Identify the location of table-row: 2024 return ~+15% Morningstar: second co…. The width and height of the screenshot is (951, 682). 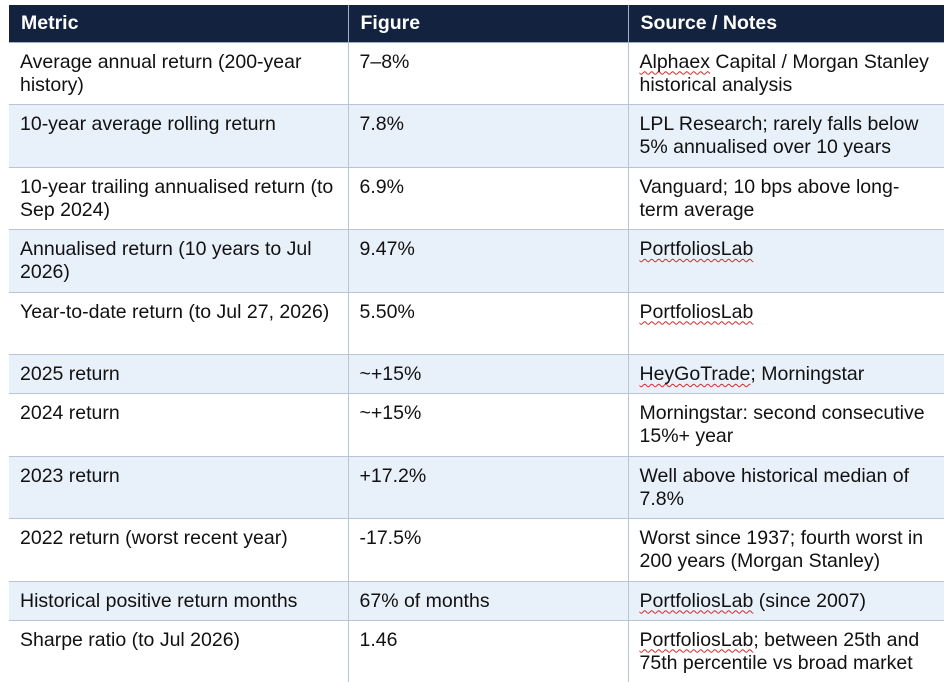
(476, 425).